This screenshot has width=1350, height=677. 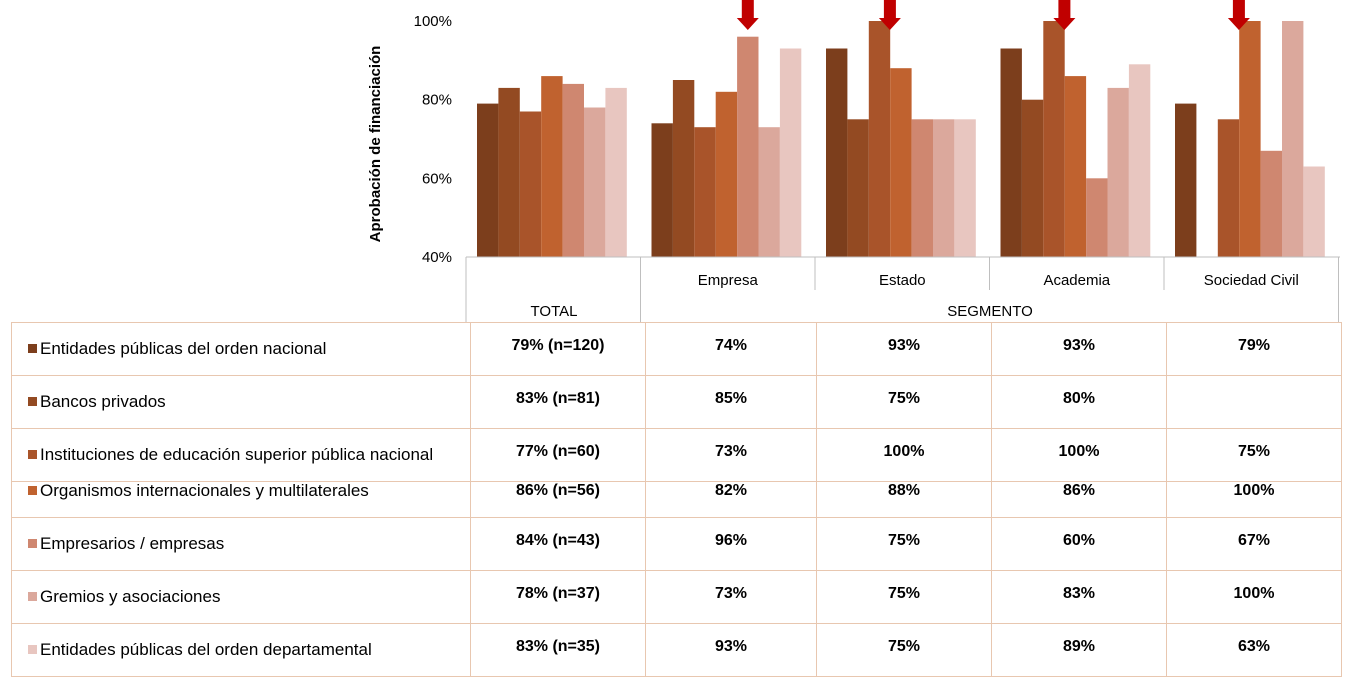 What do you see at coordinates (558, 499) in the screenshot?
I see `table-cell: 86% (n=56)` at bounding box center [558, 499].